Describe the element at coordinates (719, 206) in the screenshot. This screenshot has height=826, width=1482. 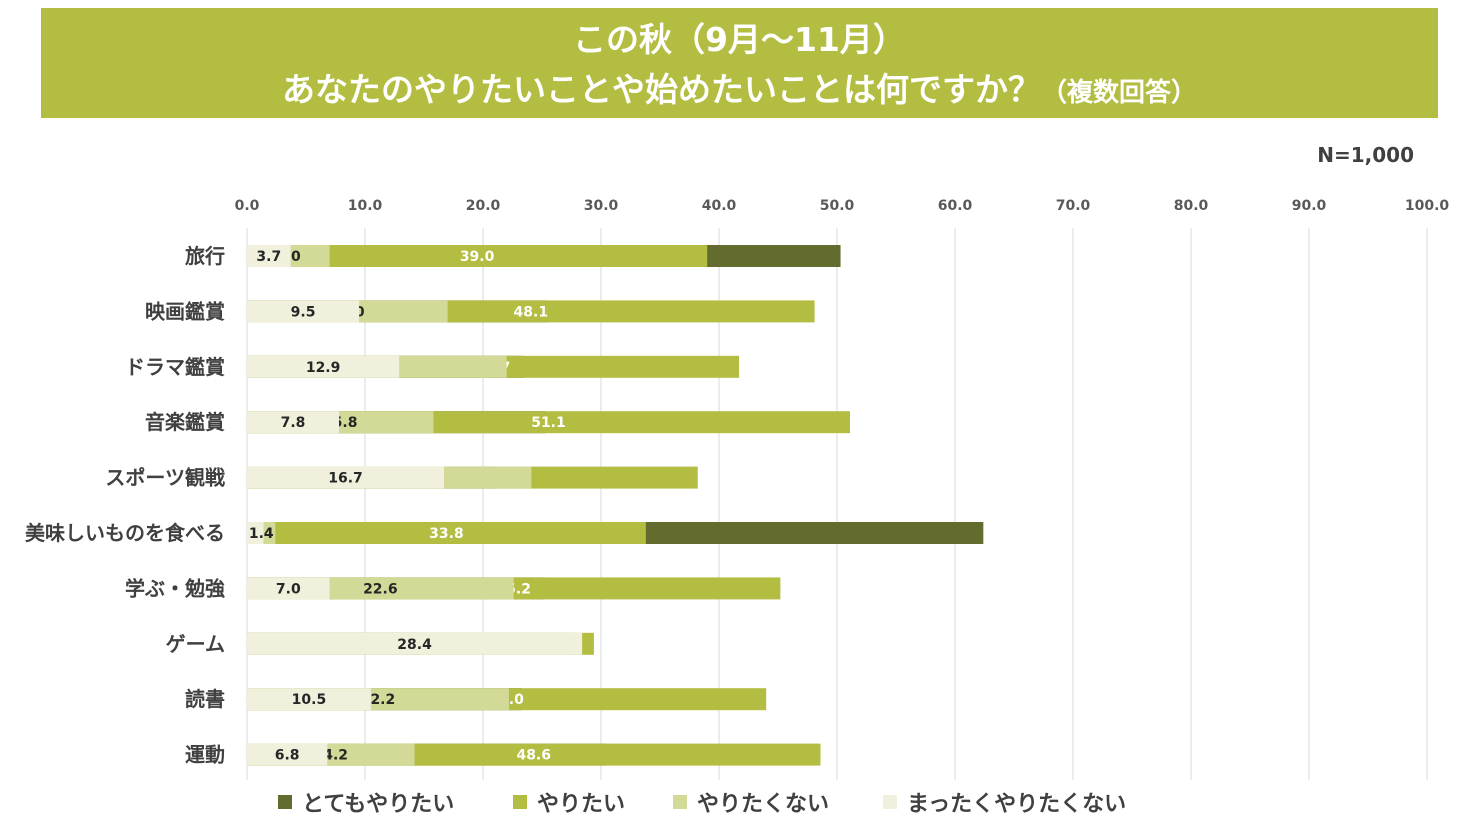
I see `x-tick-label: 40.0` at that location.